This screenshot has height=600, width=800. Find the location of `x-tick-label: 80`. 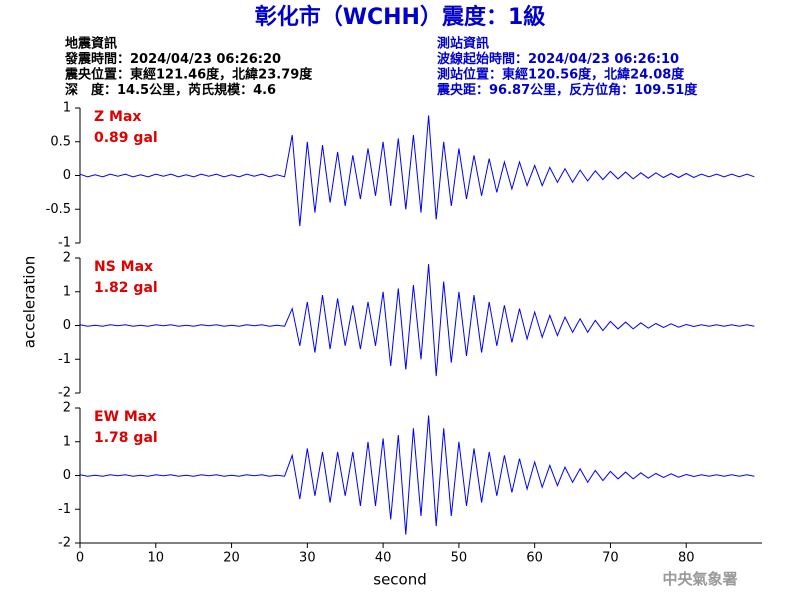

x-tick-label: 80 is located at coordinates (686, 558).